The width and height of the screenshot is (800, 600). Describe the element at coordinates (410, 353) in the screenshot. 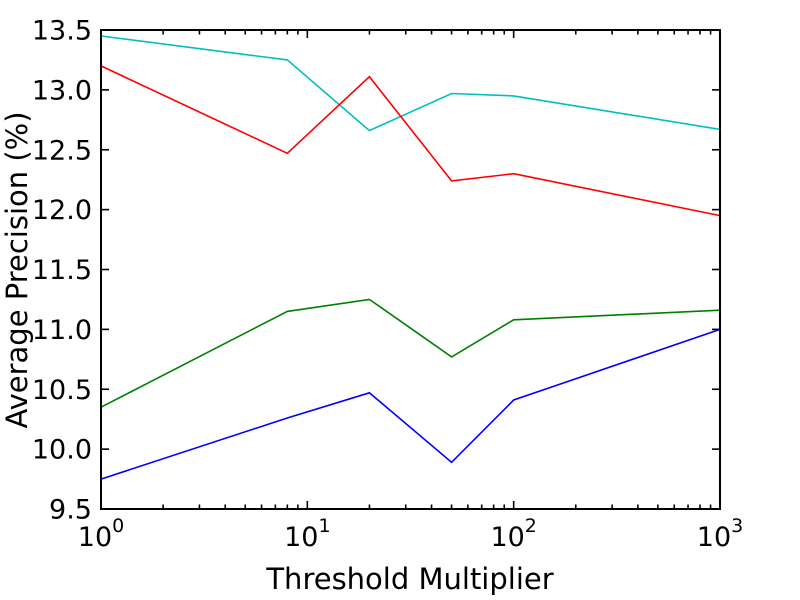

I see `series-line-green` at that location.